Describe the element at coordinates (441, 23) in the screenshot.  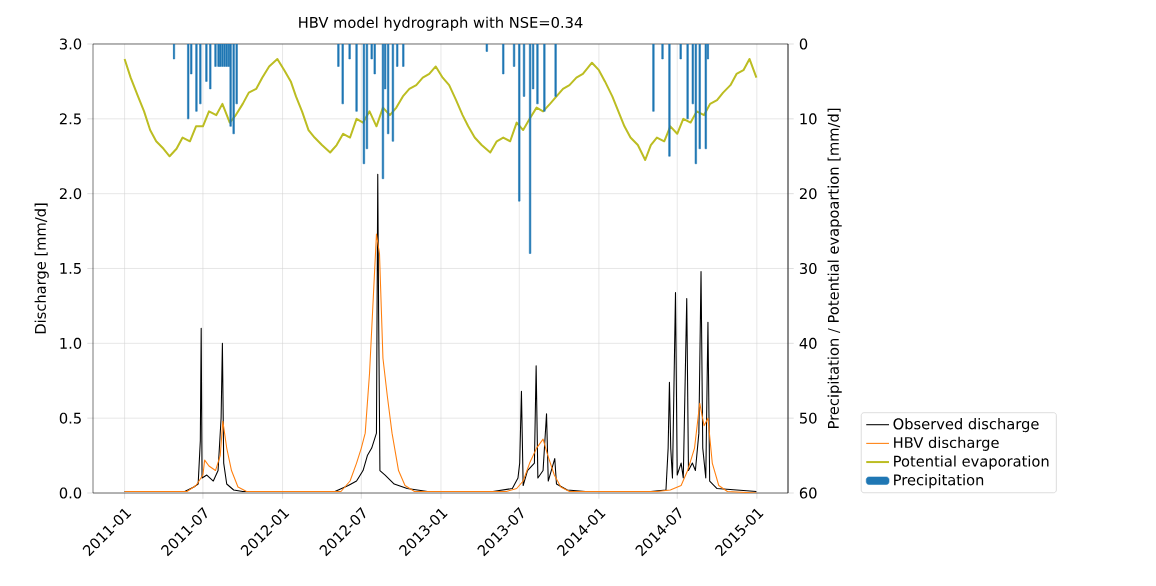
I see `chart-title: HBV model hydrograph with NSE=0.34` at that location.